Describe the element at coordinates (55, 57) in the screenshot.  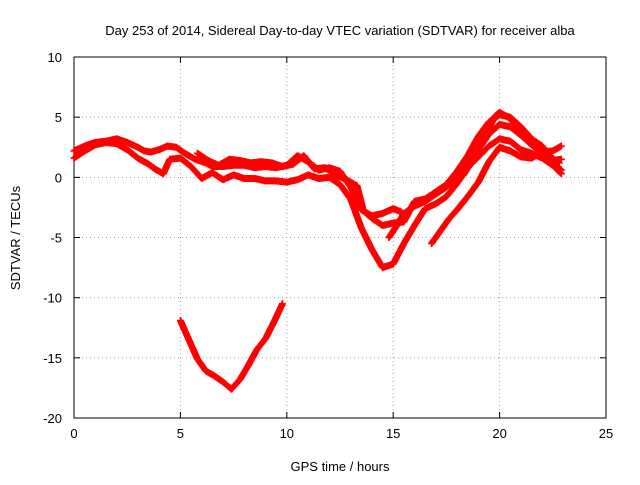
I see `y-tick-label: 10` at that location.